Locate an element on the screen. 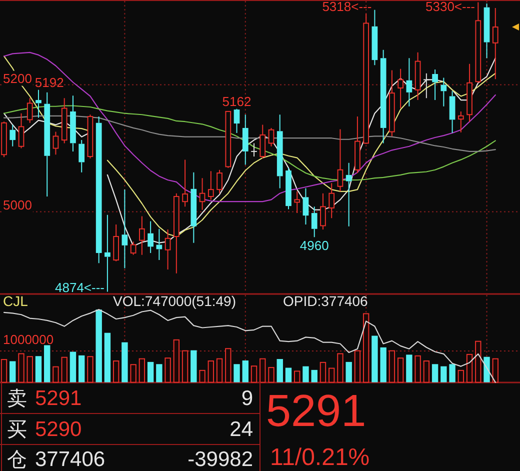 This screenshot has height=471, width=520. y-tick-label: 5200 is located at coordinates (17, 78).